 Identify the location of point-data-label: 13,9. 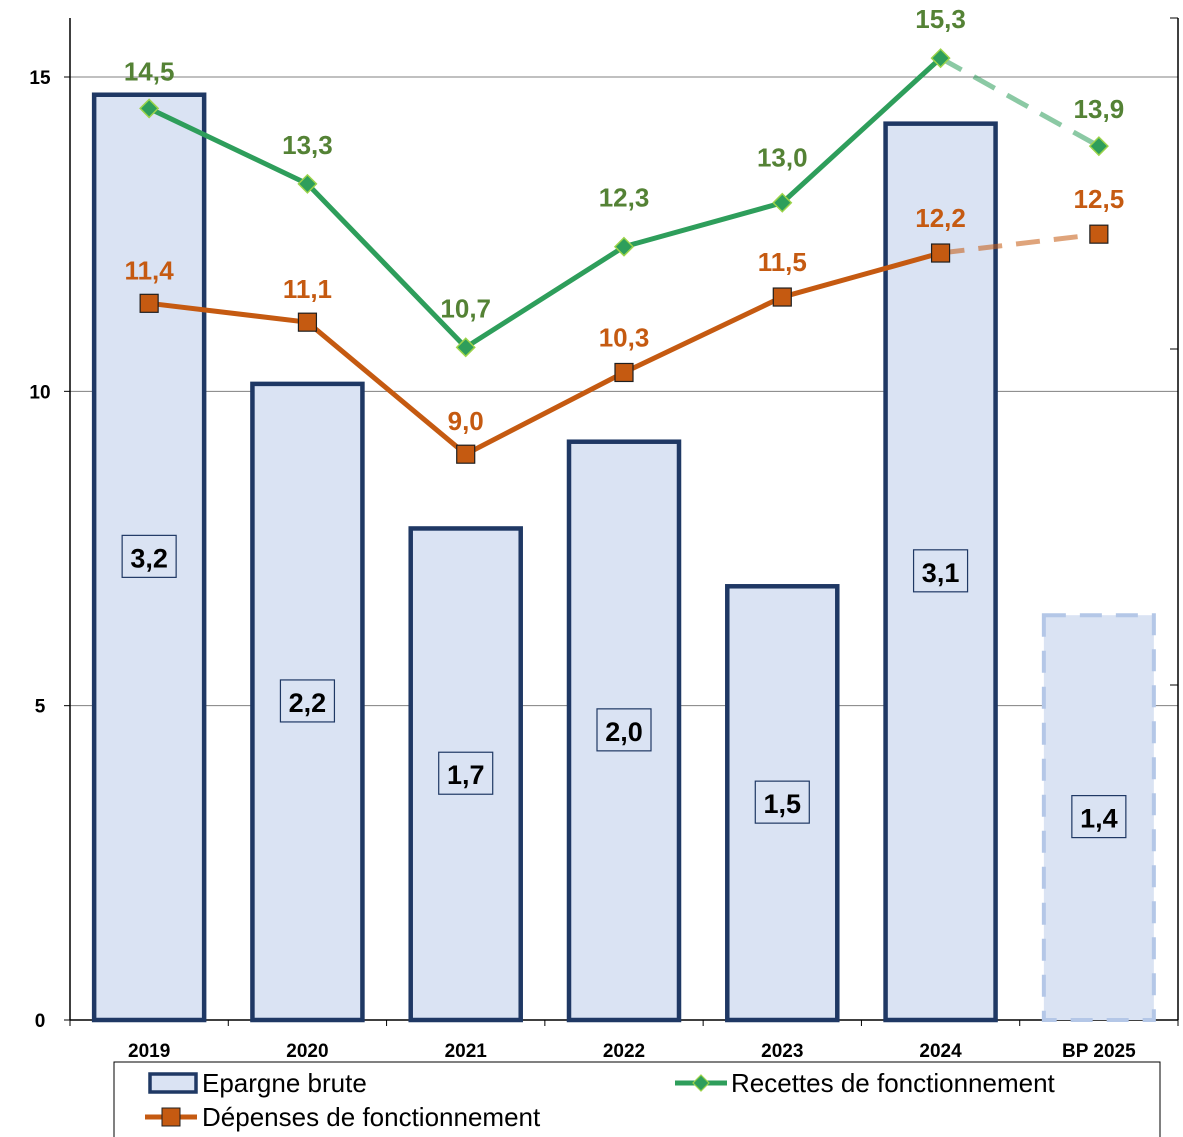
(1099, 109).